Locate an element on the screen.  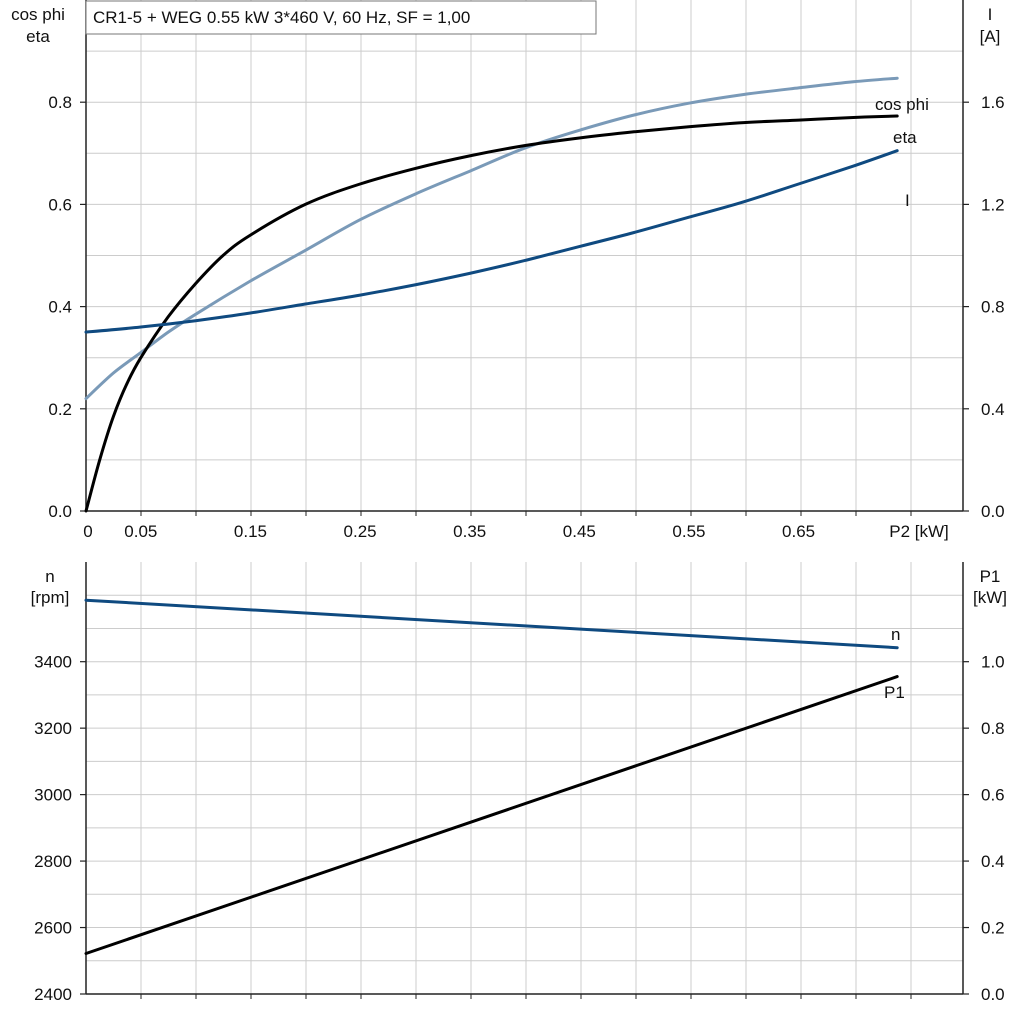
series-line-n is located at coordinates (491, 624).